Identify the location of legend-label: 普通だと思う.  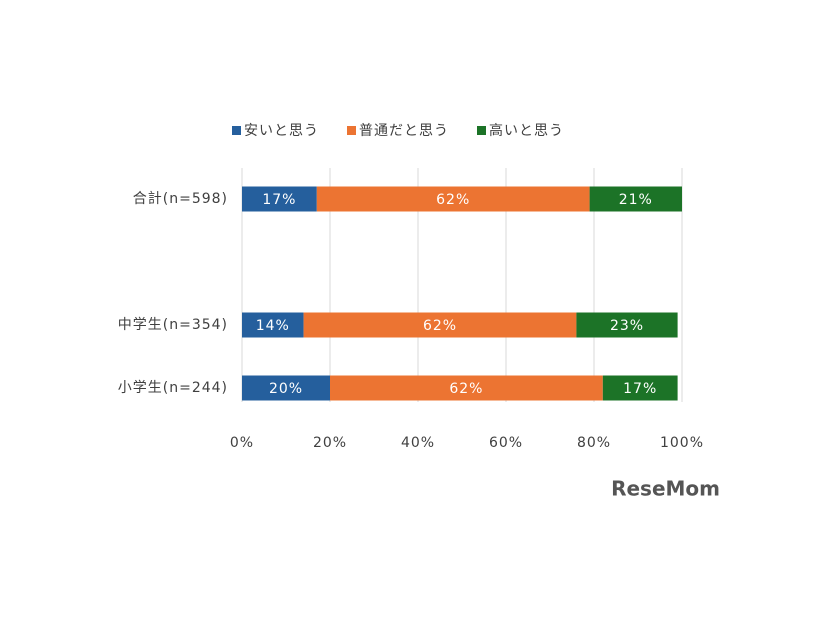
(404, 131).